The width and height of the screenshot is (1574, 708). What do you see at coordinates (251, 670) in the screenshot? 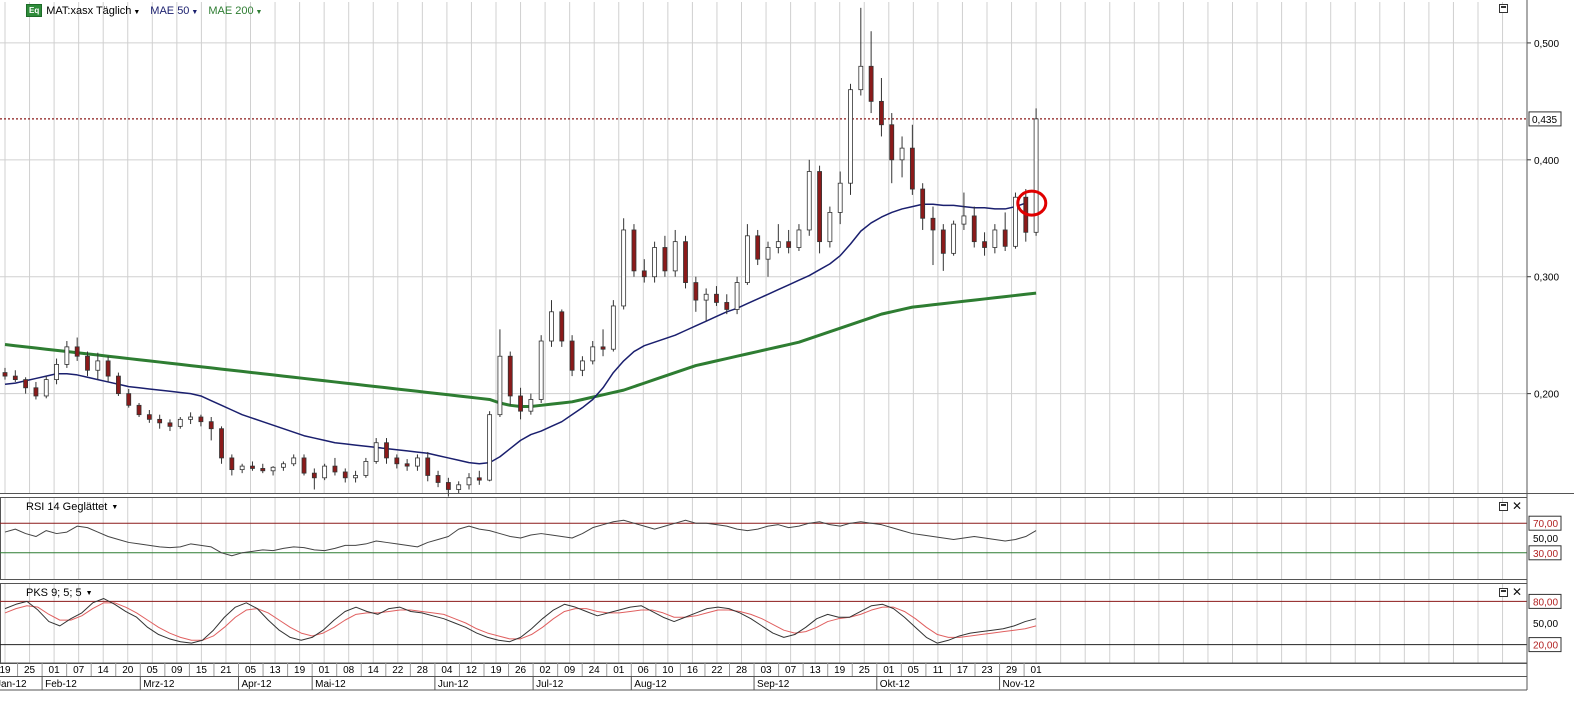
I see `x-tick-label: 05` at bounding box center [251, 670].